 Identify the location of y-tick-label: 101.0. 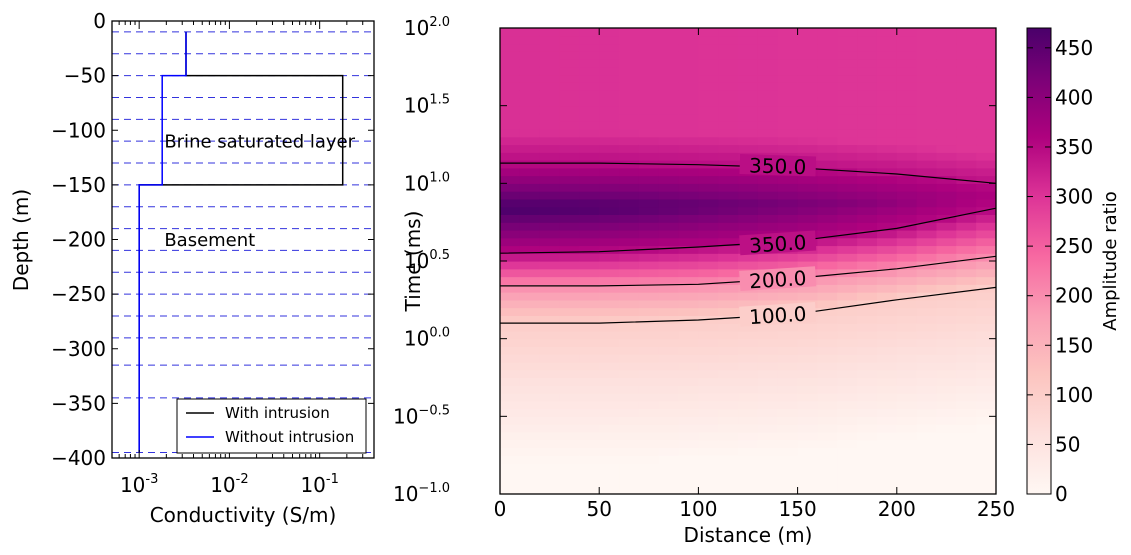
(427, 182).